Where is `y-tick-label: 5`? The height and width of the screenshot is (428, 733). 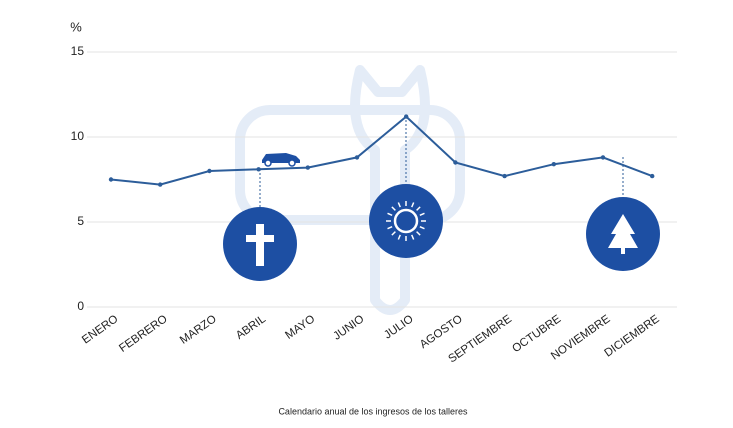
y-tick-label: 5 is located at coordinates (80, 221).